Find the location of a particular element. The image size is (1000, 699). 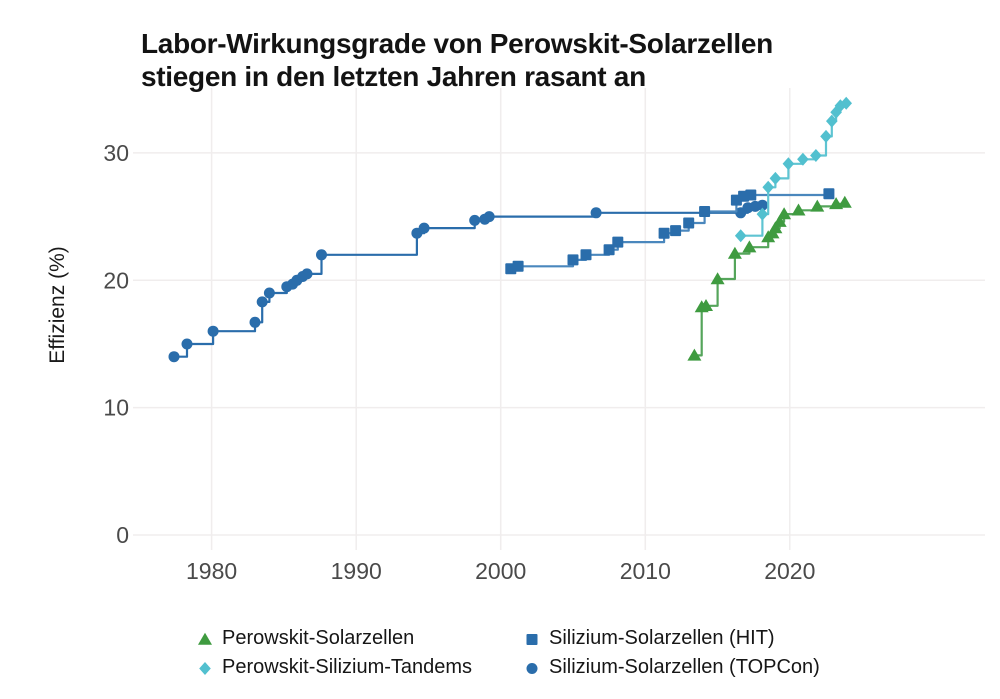

series-square is located at coordinates (670, 231).